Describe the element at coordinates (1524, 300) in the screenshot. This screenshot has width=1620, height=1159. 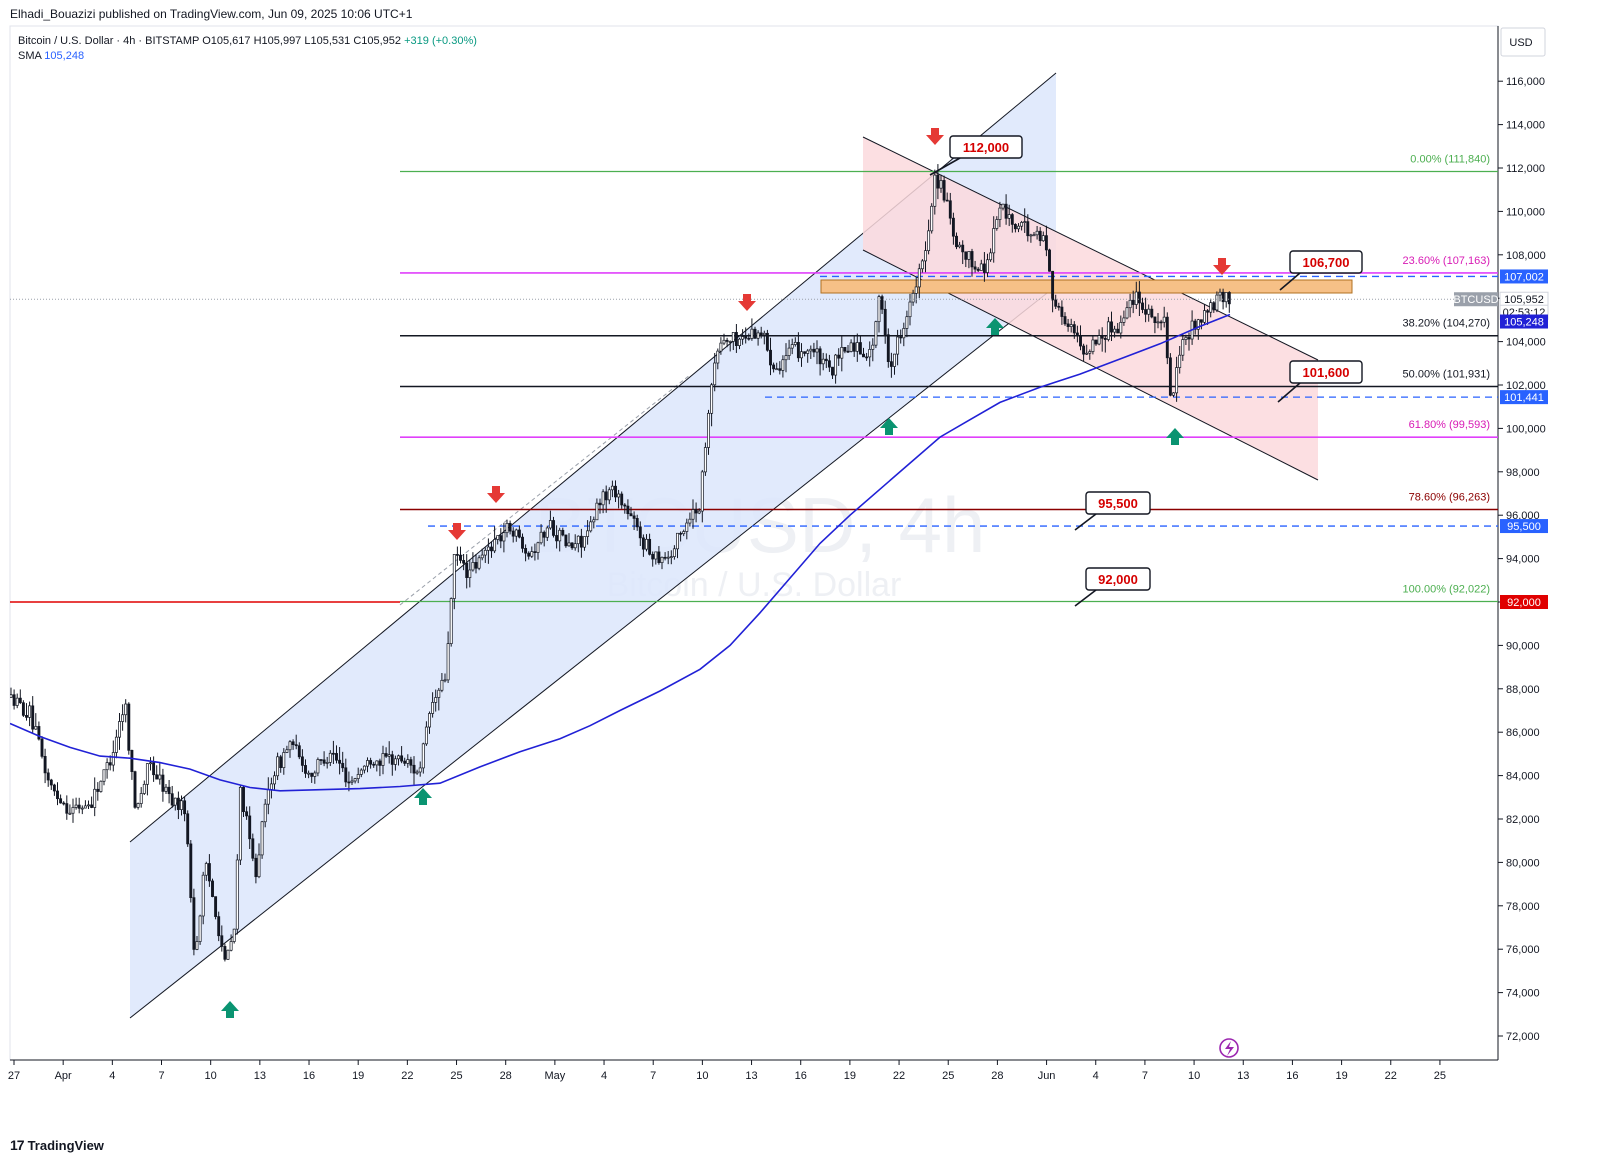
I see `badge-label: 105,952` at that location.